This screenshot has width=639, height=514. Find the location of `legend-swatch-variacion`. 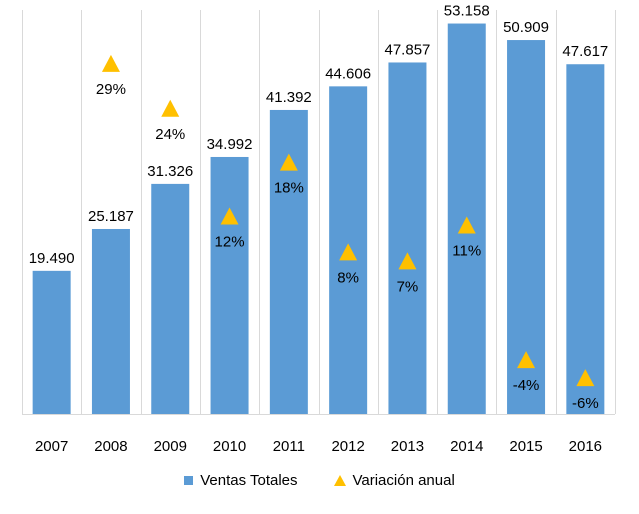

legend-swatch-variacion is located at coordinates (339, 480).